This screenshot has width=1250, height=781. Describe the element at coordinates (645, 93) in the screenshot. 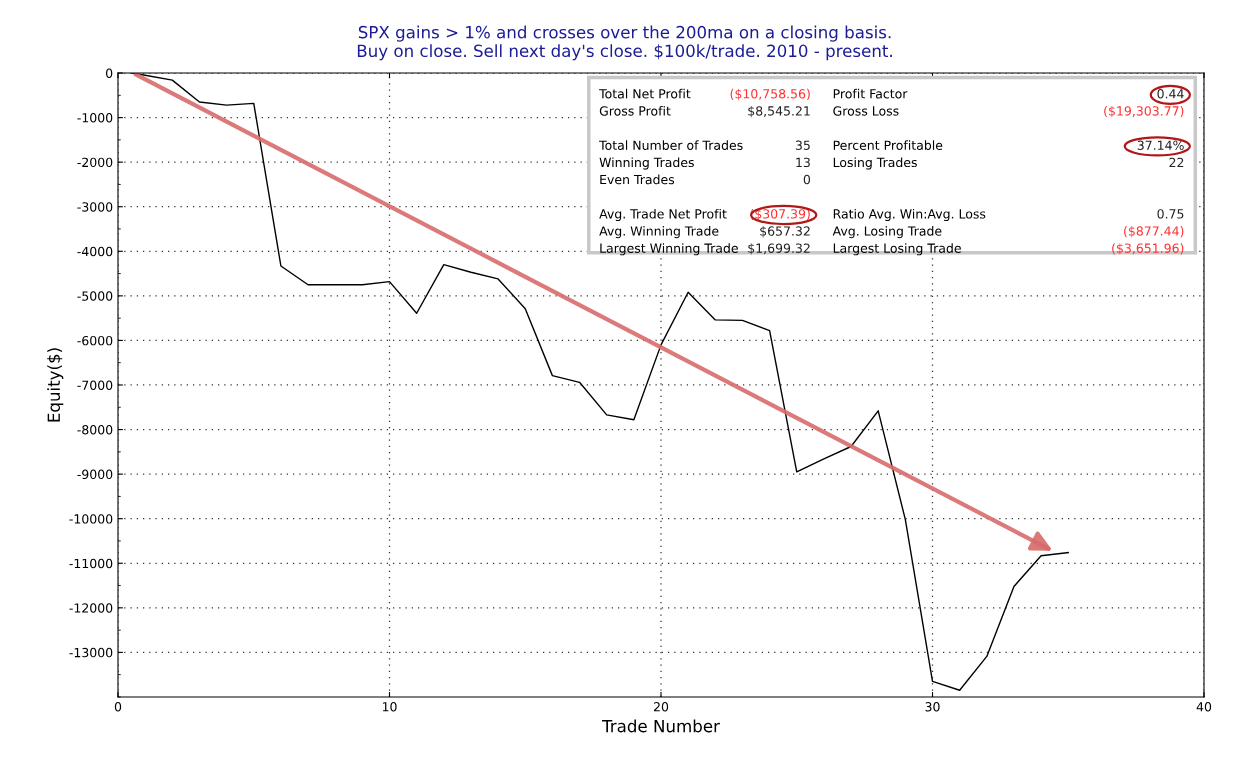

I see `annotation: Total Net Profit` at that location.